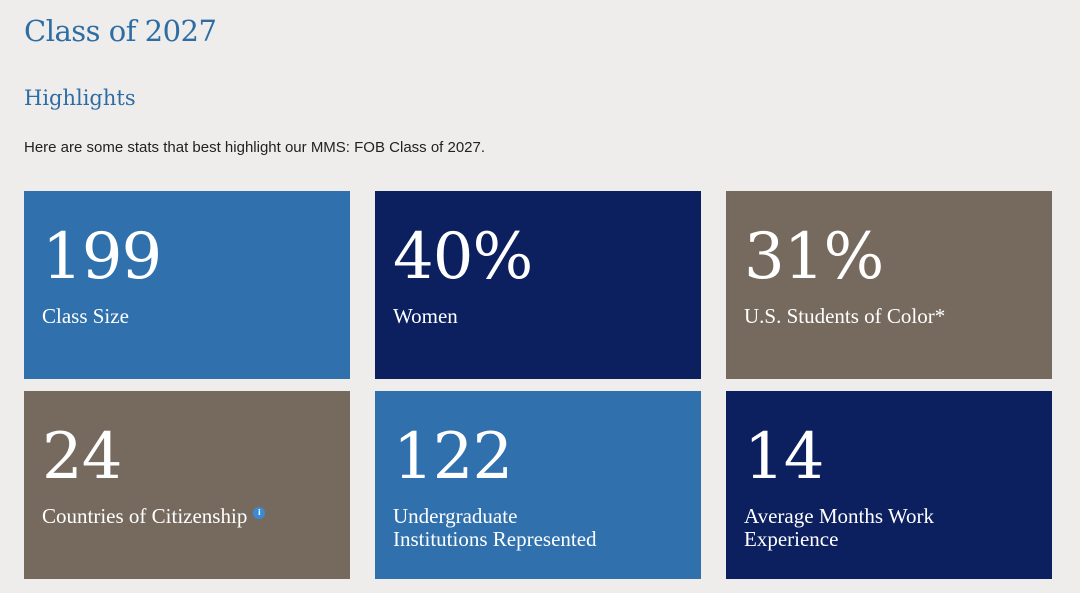 This screenshot has width=1080, height=593. I want to click on highlights-heading: Highlights, so click(80, 98).